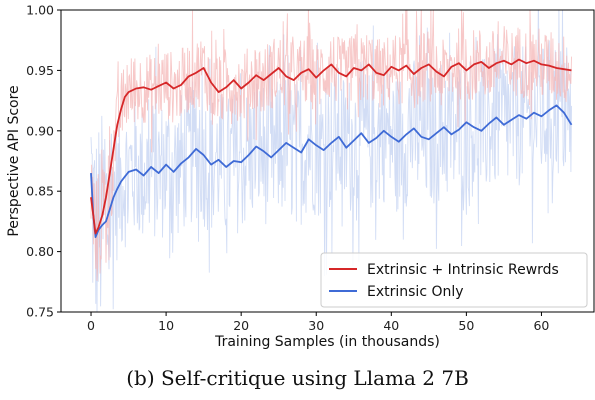 The width and height of the screenshot is (595, 400). What do you see at coordinates (40, 130) in the screenshot?
I see `y-tick-label: 0.90` at bounding box center [40, 130].